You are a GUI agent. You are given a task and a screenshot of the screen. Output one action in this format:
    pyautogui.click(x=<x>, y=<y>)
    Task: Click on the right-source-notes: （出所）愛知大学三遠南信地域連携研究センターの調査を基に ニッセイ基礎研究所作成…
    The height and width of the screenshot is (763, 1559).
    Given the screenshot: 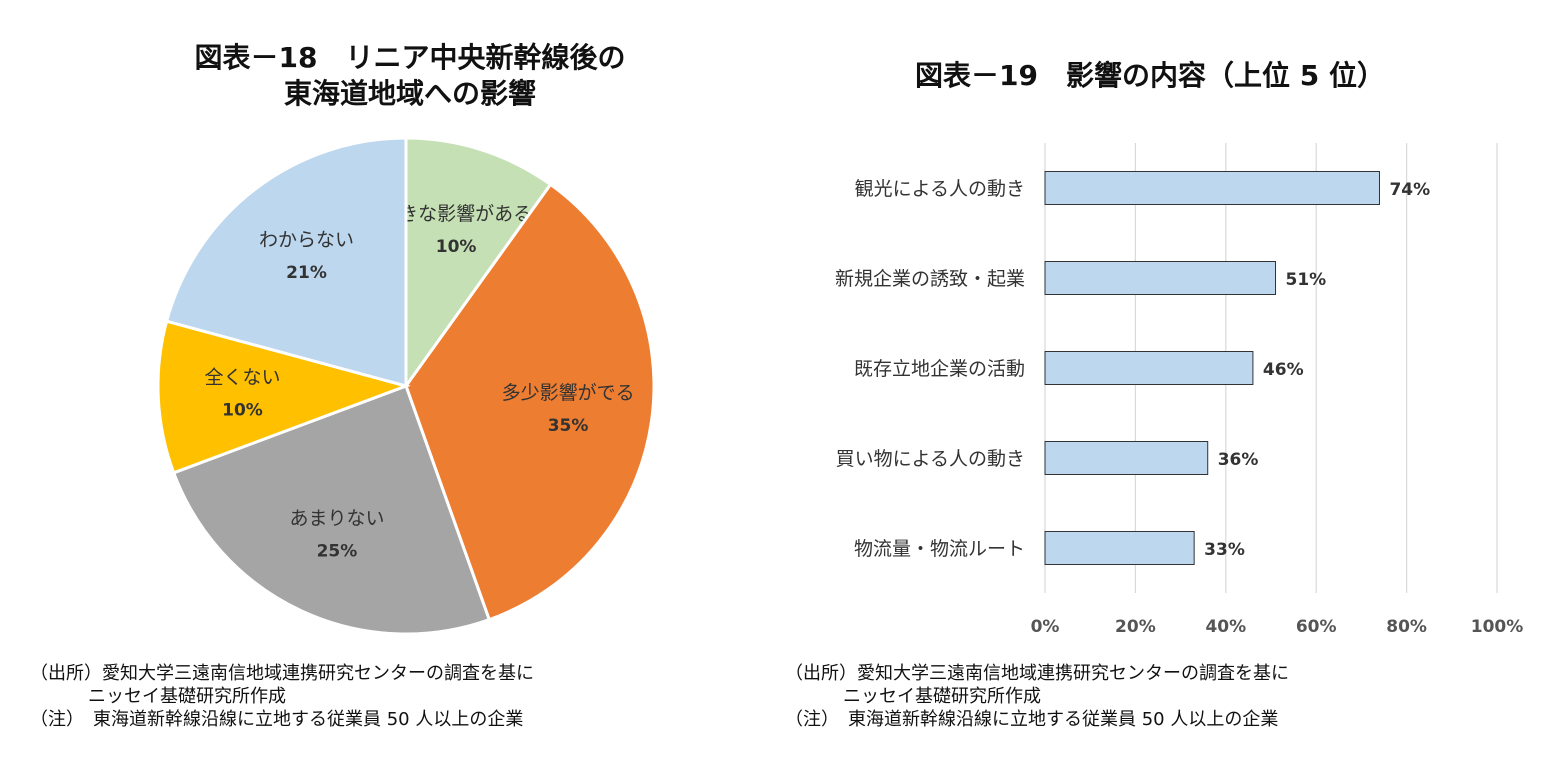 What is the action you would take?
    pyautogui.click(x=1037, y=696)
    